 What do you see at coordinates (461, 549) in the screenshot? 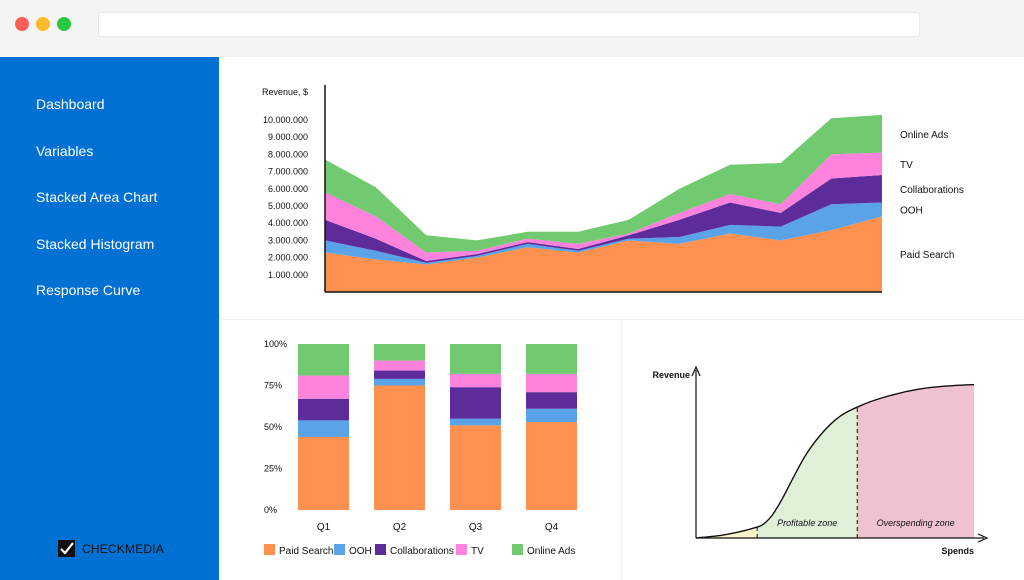
I see `legend-swatch-tv` at bounding box center [461, 549].